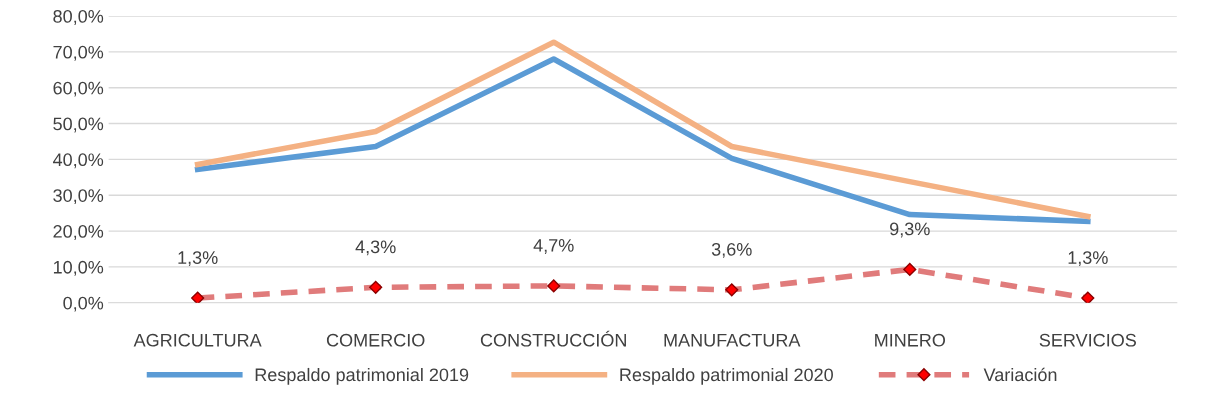  I want to click on x-tick-label: MINERO, so click(910, 340).